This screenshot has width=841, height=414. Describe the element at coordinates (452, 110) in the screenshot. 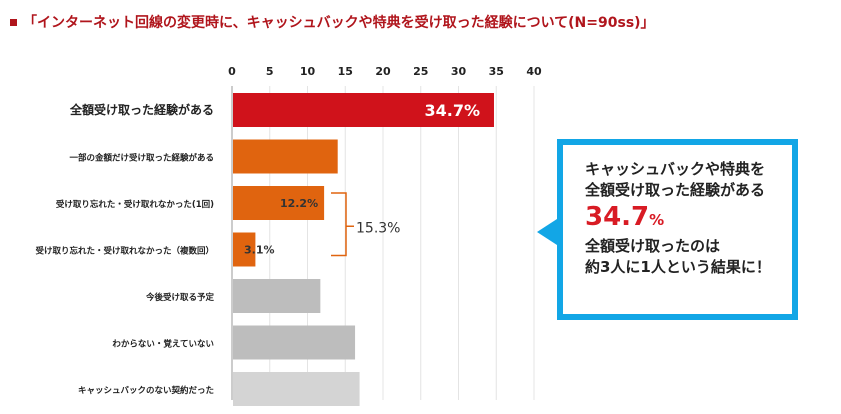

I see `data-label: 34.7%` at that location.